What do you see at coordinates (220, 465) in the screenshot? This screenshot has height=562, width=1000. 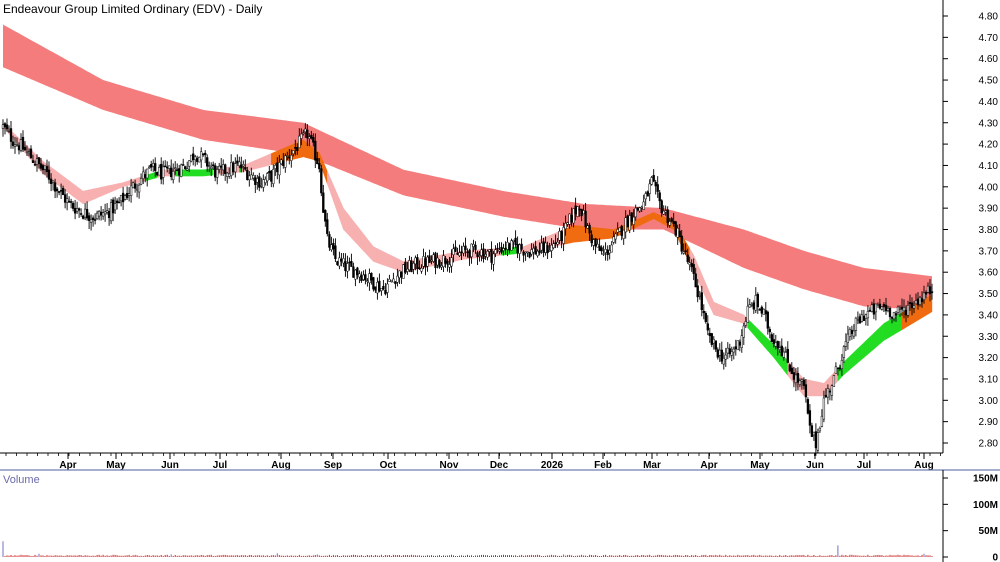 I see `time-tick-label: Jul` at bounding box center [220, 465].